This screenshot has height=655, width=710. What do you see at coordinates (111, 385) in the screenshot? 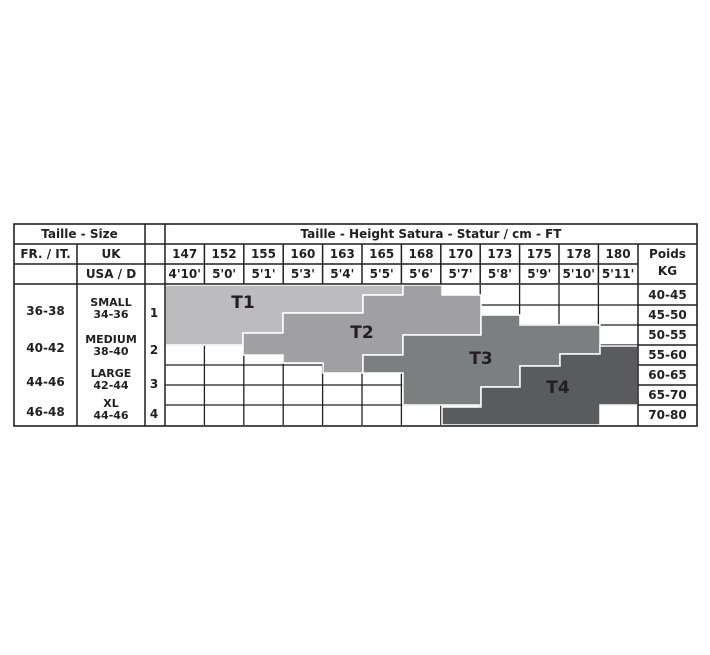
I see `size-uk-range: 42-44` at bounding box center [111, 385].